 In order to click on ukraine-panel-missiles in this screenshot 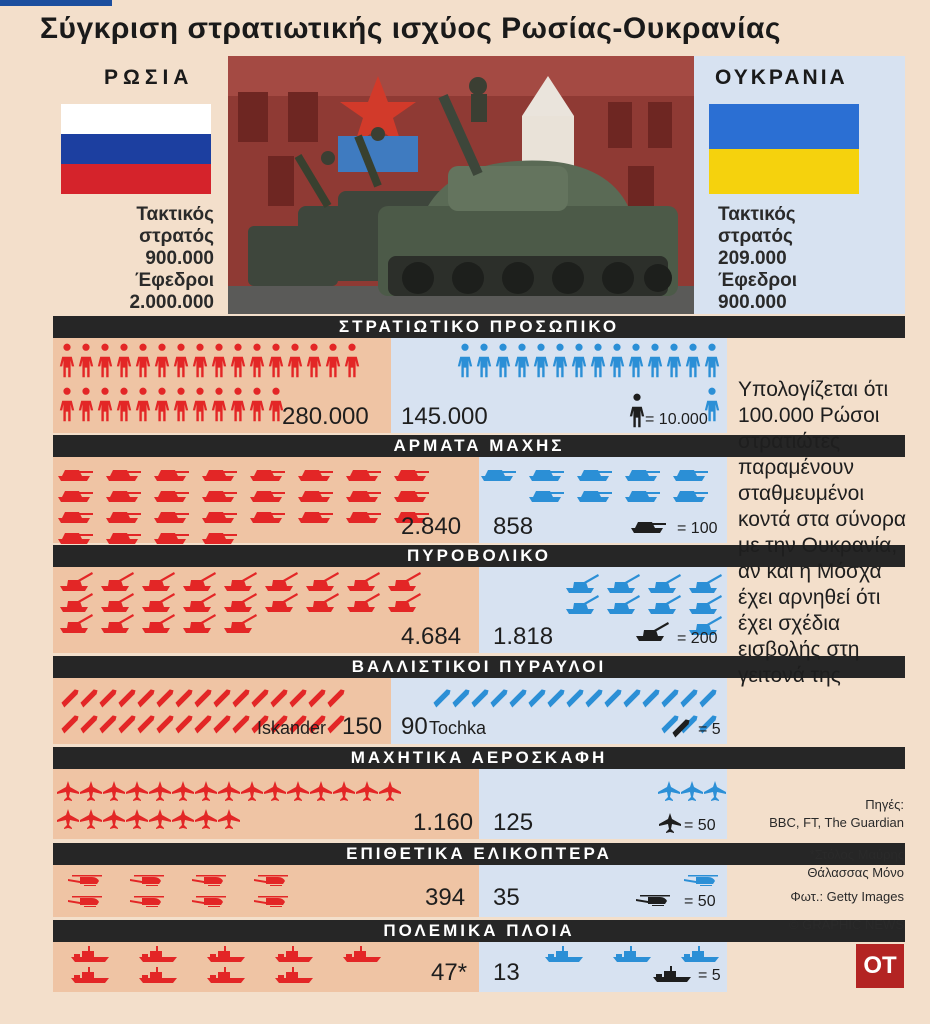, I will do `click(559, 711)`.